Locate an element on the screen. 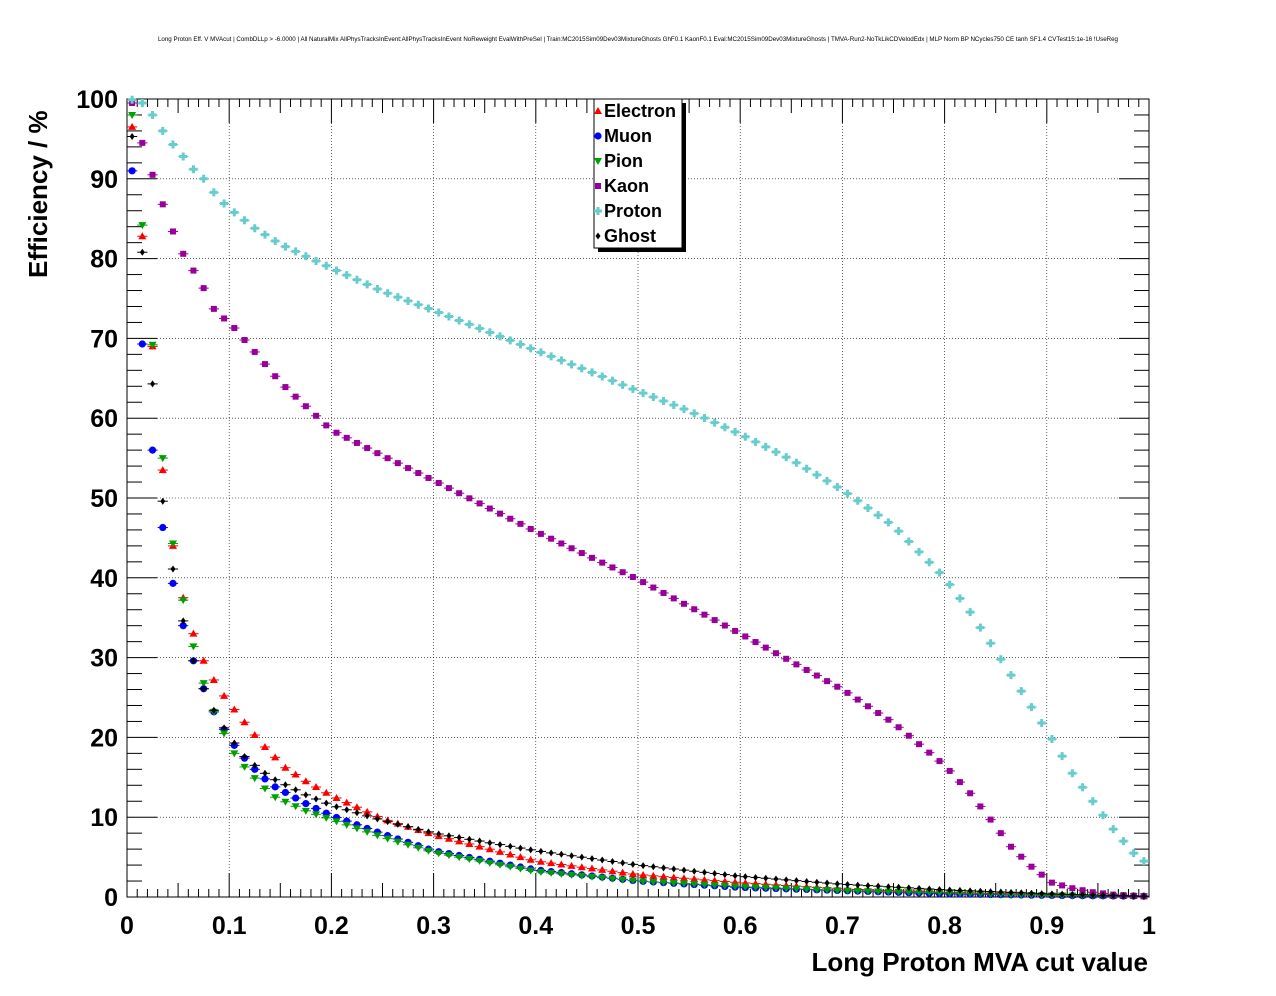  legend-marker-electron is located at coordinates (598, 110).